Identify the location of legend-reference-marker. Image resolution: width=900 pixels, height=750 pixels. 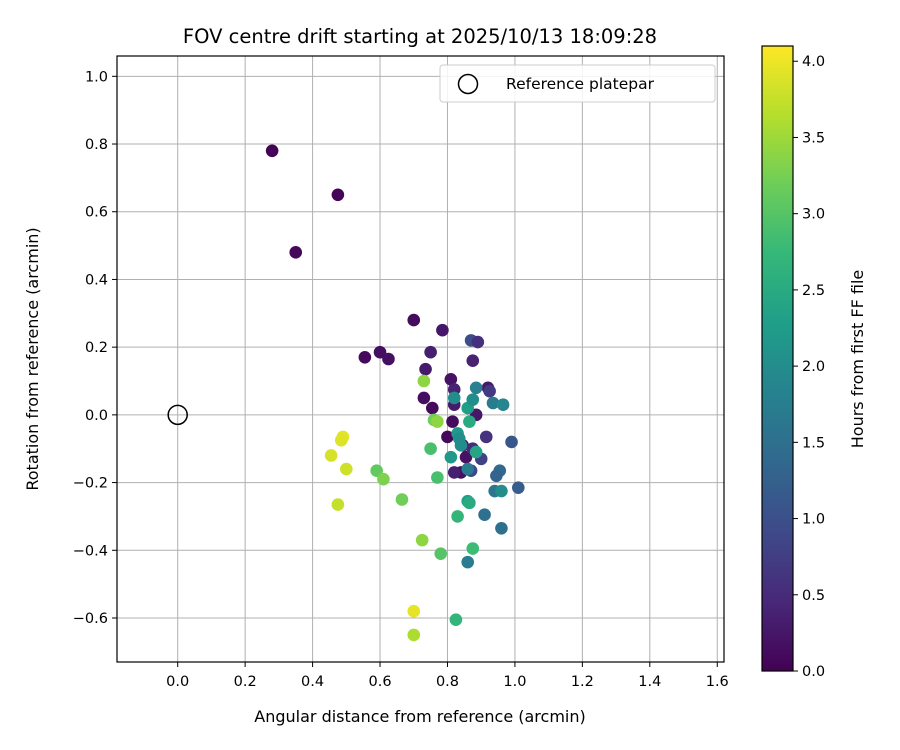
(468, 84).